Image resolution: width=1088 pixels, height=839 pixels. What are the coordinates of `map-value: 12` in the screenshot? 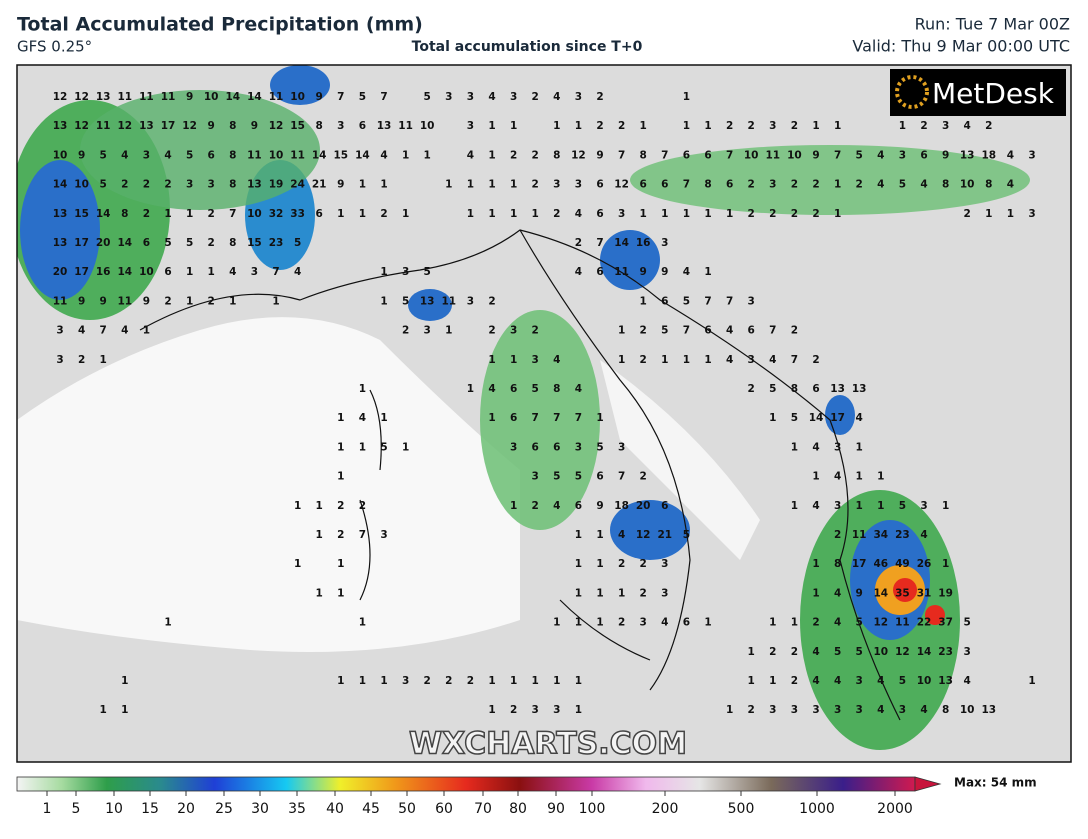 It's located at (578, 155).